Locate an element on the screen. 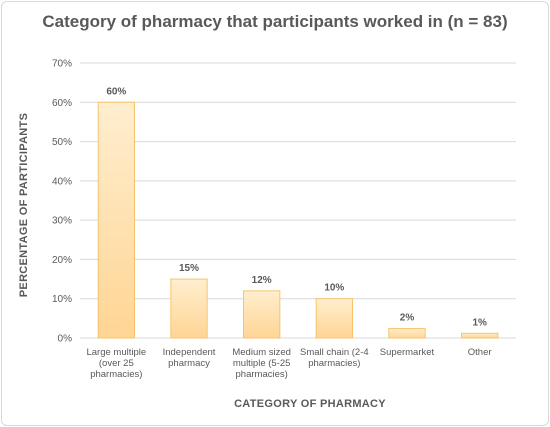 The height and width of the screenshot is (427, 550). x-axis-label: CATEGORY OF PHARMACY is located at coordinates (310, 404).